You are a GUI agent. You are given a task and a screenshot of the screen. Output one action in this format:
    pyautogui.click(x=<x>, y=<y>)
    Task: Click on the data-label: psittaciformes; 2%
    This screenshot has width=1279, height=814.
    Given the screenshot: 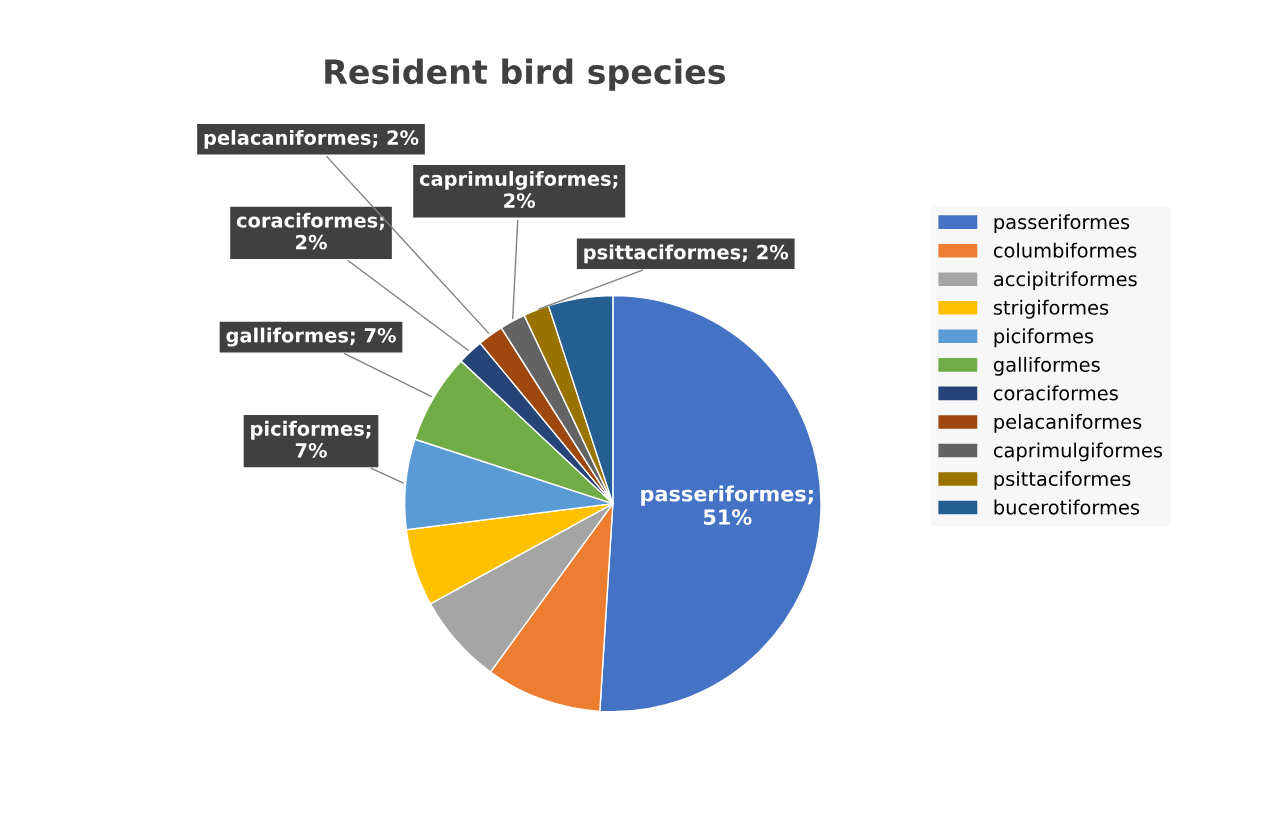 What is the action you would take?
    pyautogui.click(x=686, y=254)
    